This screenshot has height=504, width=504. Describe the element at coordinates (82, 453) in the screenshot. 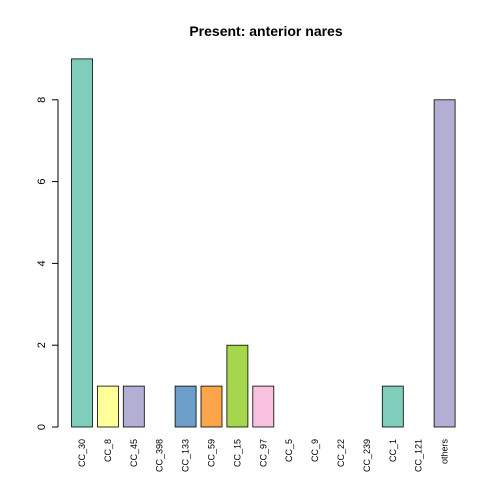

I see `x-tick-label: CC_30` at that location.